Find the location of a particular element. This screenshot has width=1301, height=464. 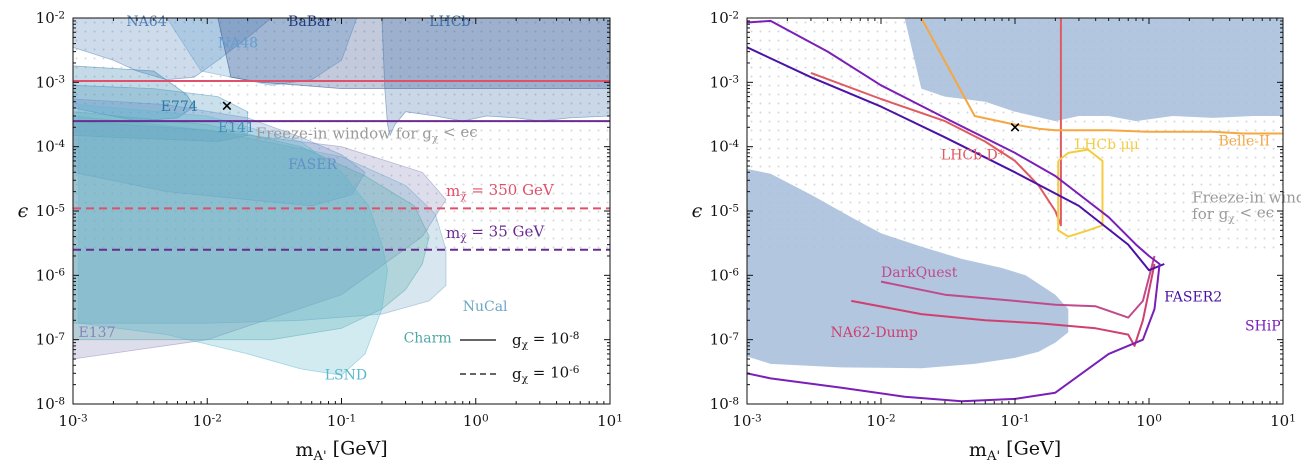

text-segment: Belle-II is located at coordinates (1244, 141).